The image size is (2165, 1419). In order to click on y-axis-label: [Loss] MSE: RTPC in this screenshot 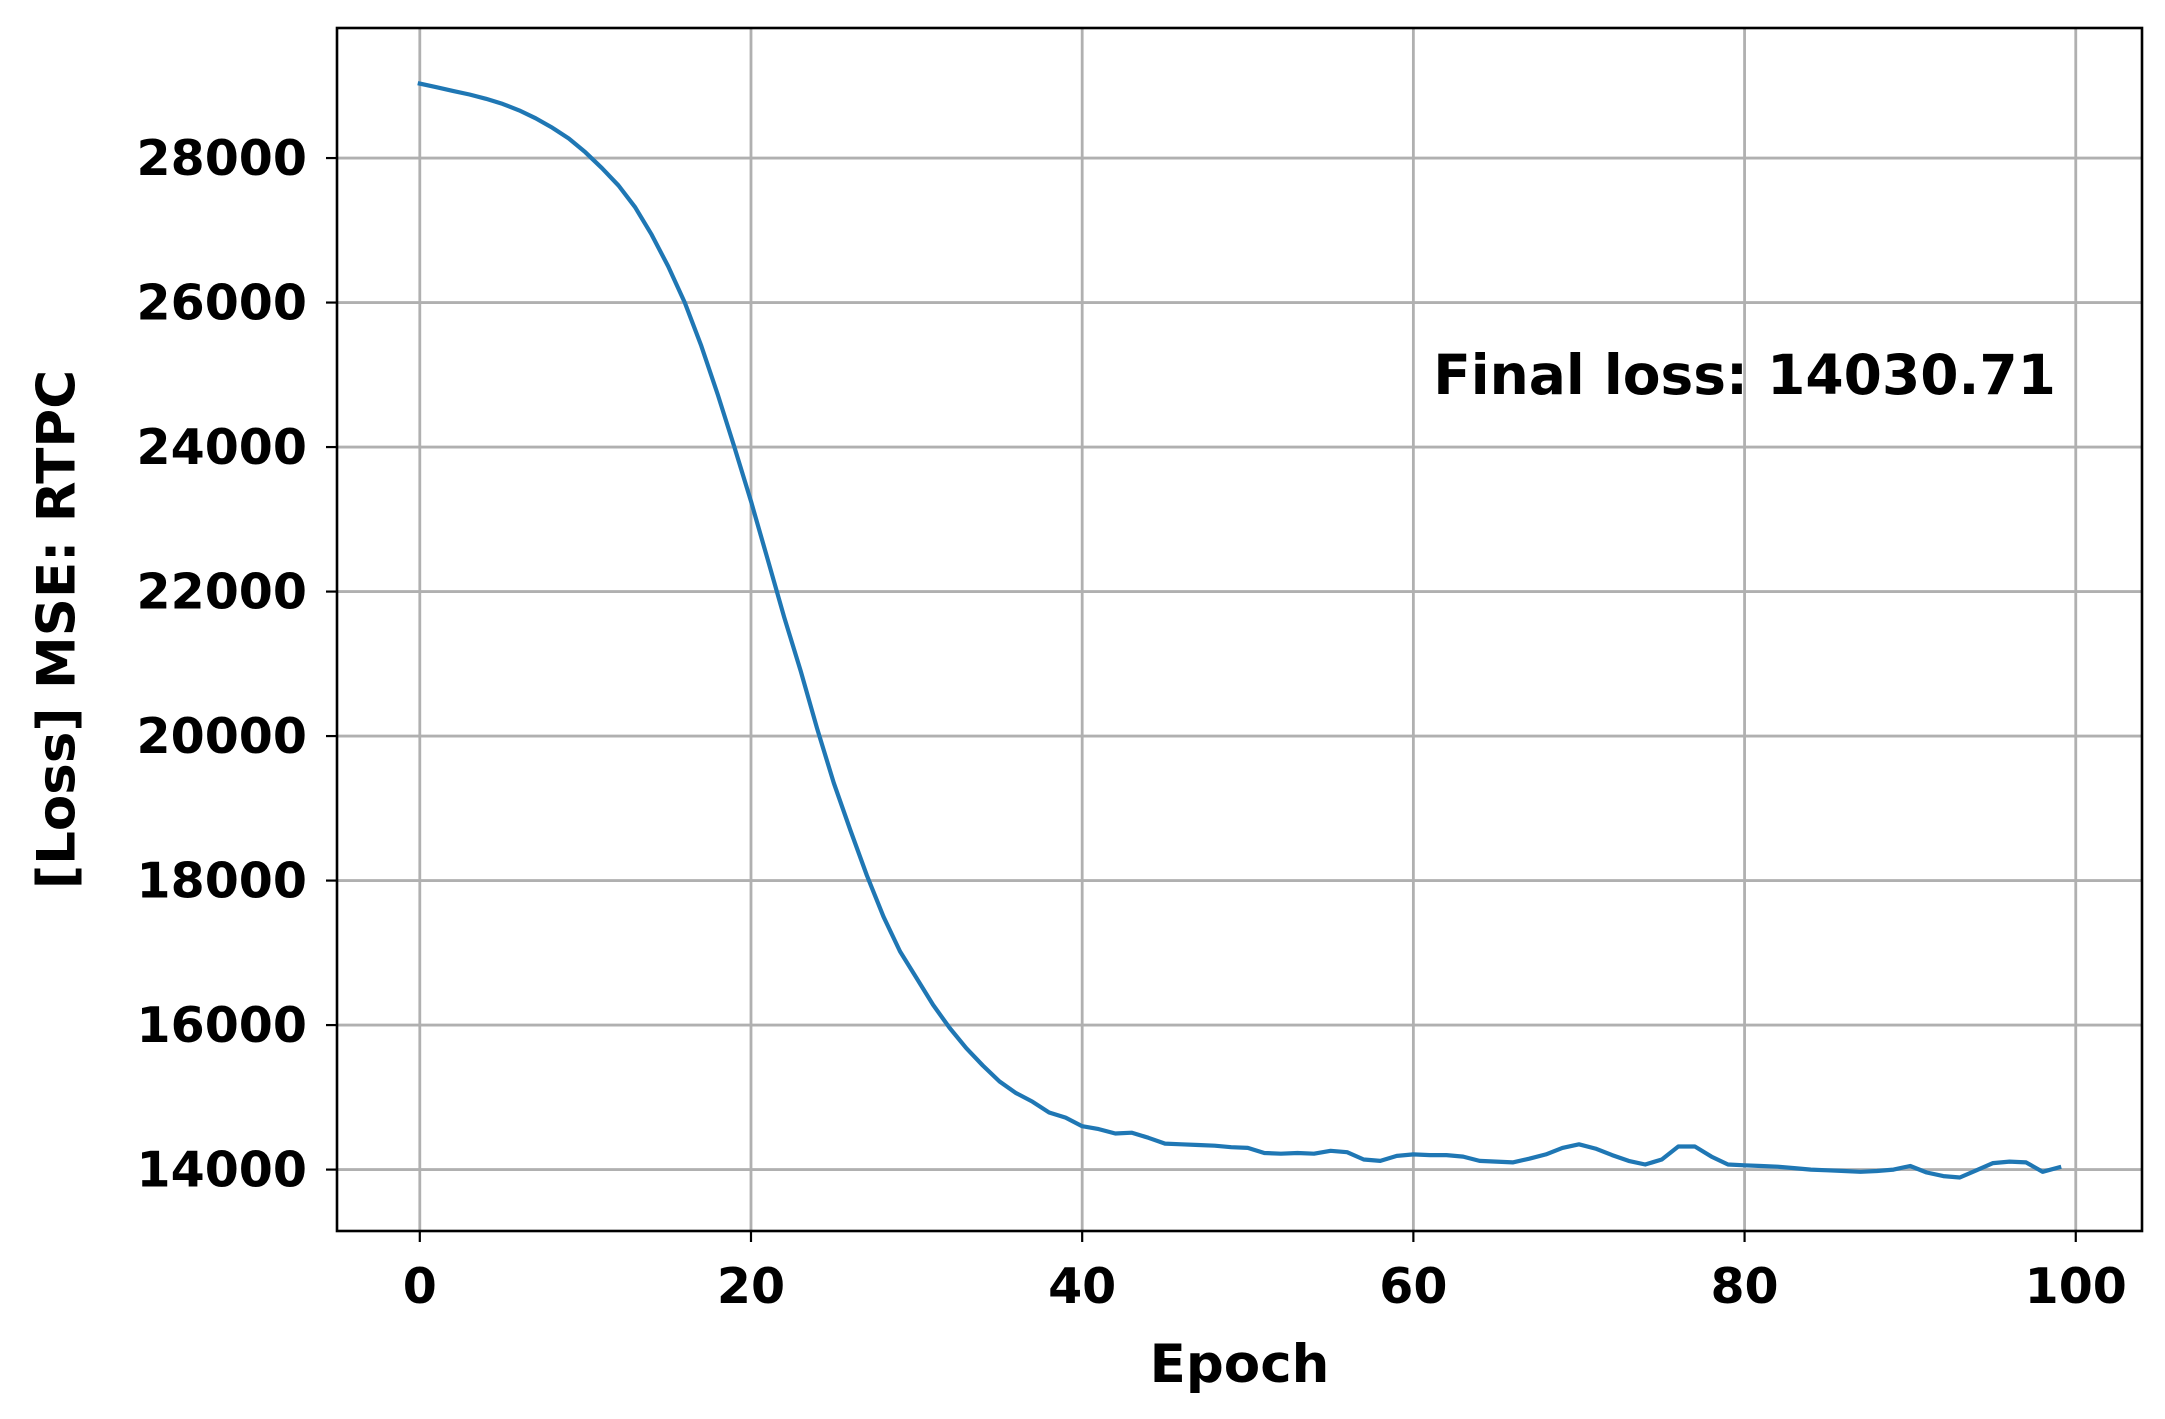, I will do `click(57, 629)`.